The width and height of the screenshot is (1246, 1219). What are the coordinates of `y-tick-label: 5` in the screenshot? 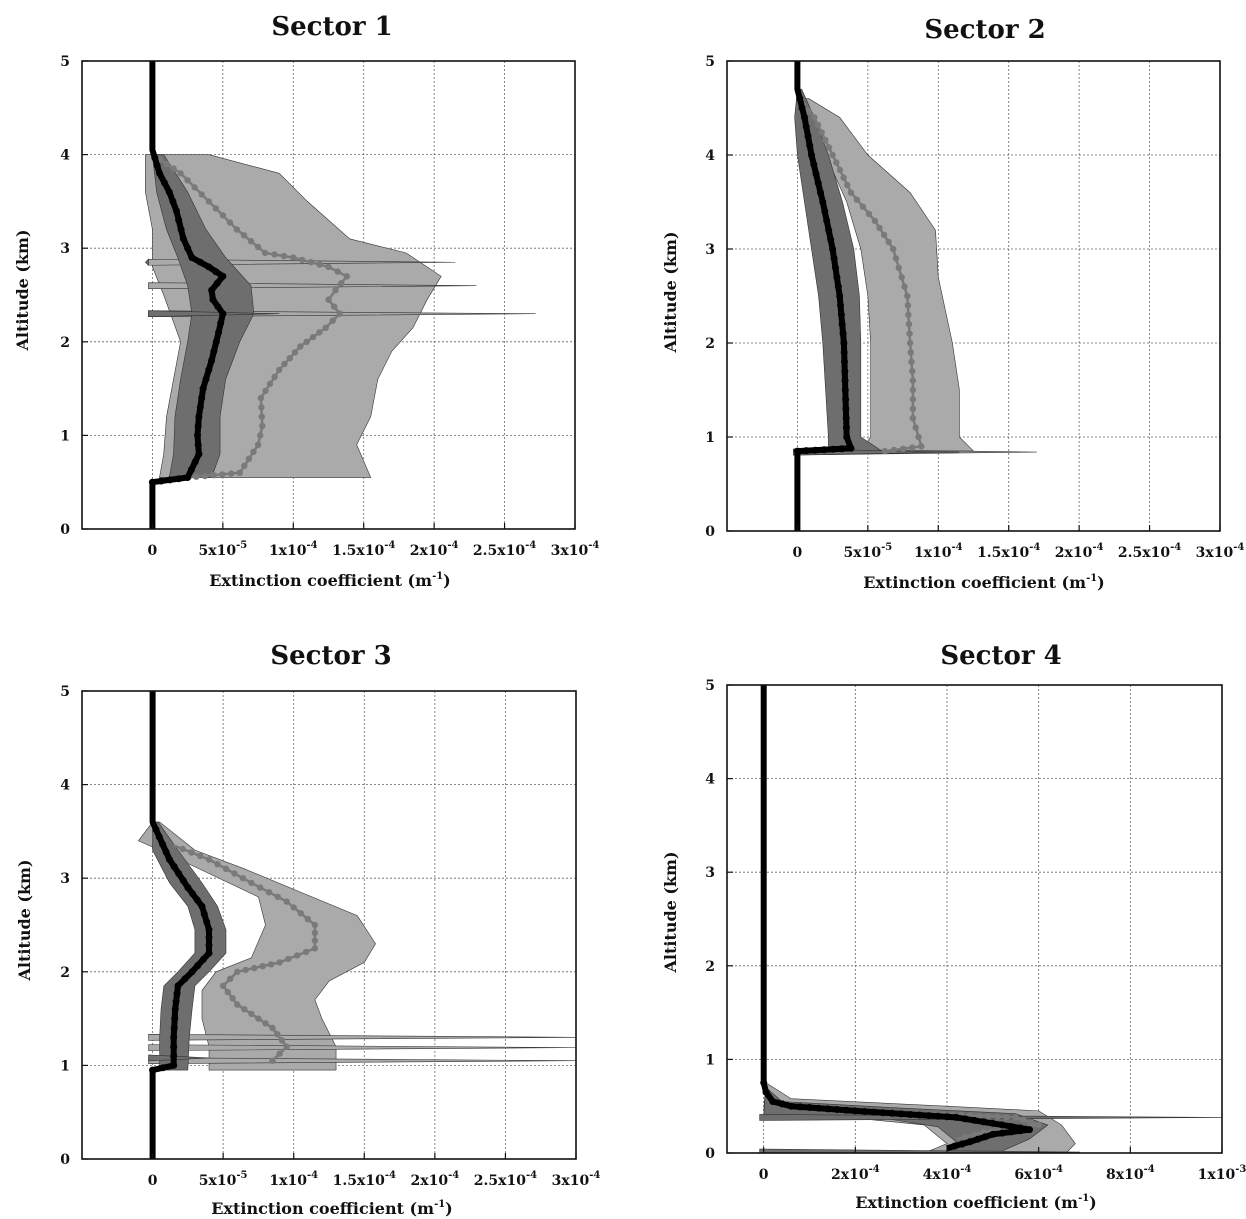 It's located at (65, 692).